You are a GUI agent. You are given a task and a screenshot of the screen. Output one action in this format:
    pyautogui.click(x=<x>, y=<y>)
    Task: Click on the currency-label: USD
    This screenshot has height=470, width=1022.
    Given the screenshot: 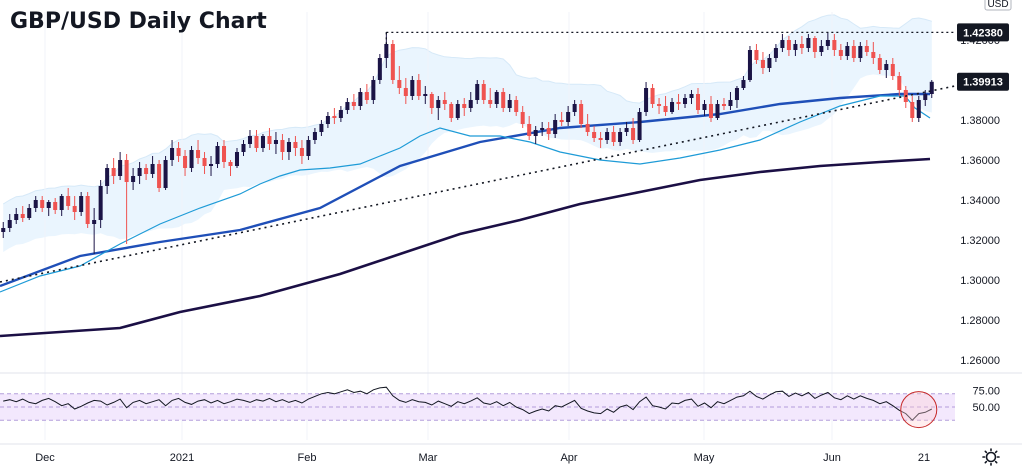 What is the action you would take?
    pyautogui.click(x=997, y=5)
    